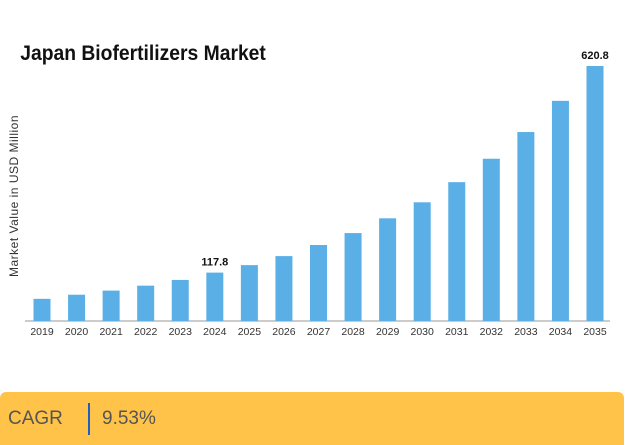 The height and width of the screenshot is (445, 631). Describe the element at coordinates (42, 309) in the screenshot. I see `bar-2019` at that location.